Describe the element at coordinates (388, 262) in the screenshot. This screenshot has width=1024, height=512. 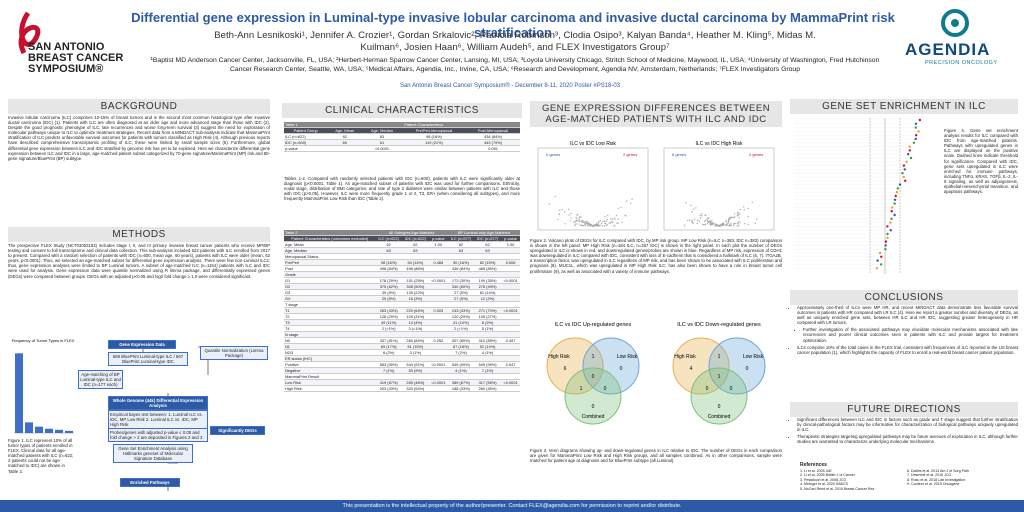
I see `table-cell: 98 (16%)` at that location.